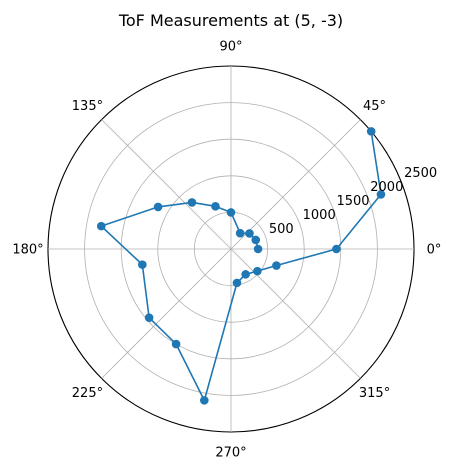 The width and height of the screenshot is (453, 471). What do you see at coordinates (386, 187) in the screenshot?
I see `r-tick-label: 2000` at bounding box center [386, 187].